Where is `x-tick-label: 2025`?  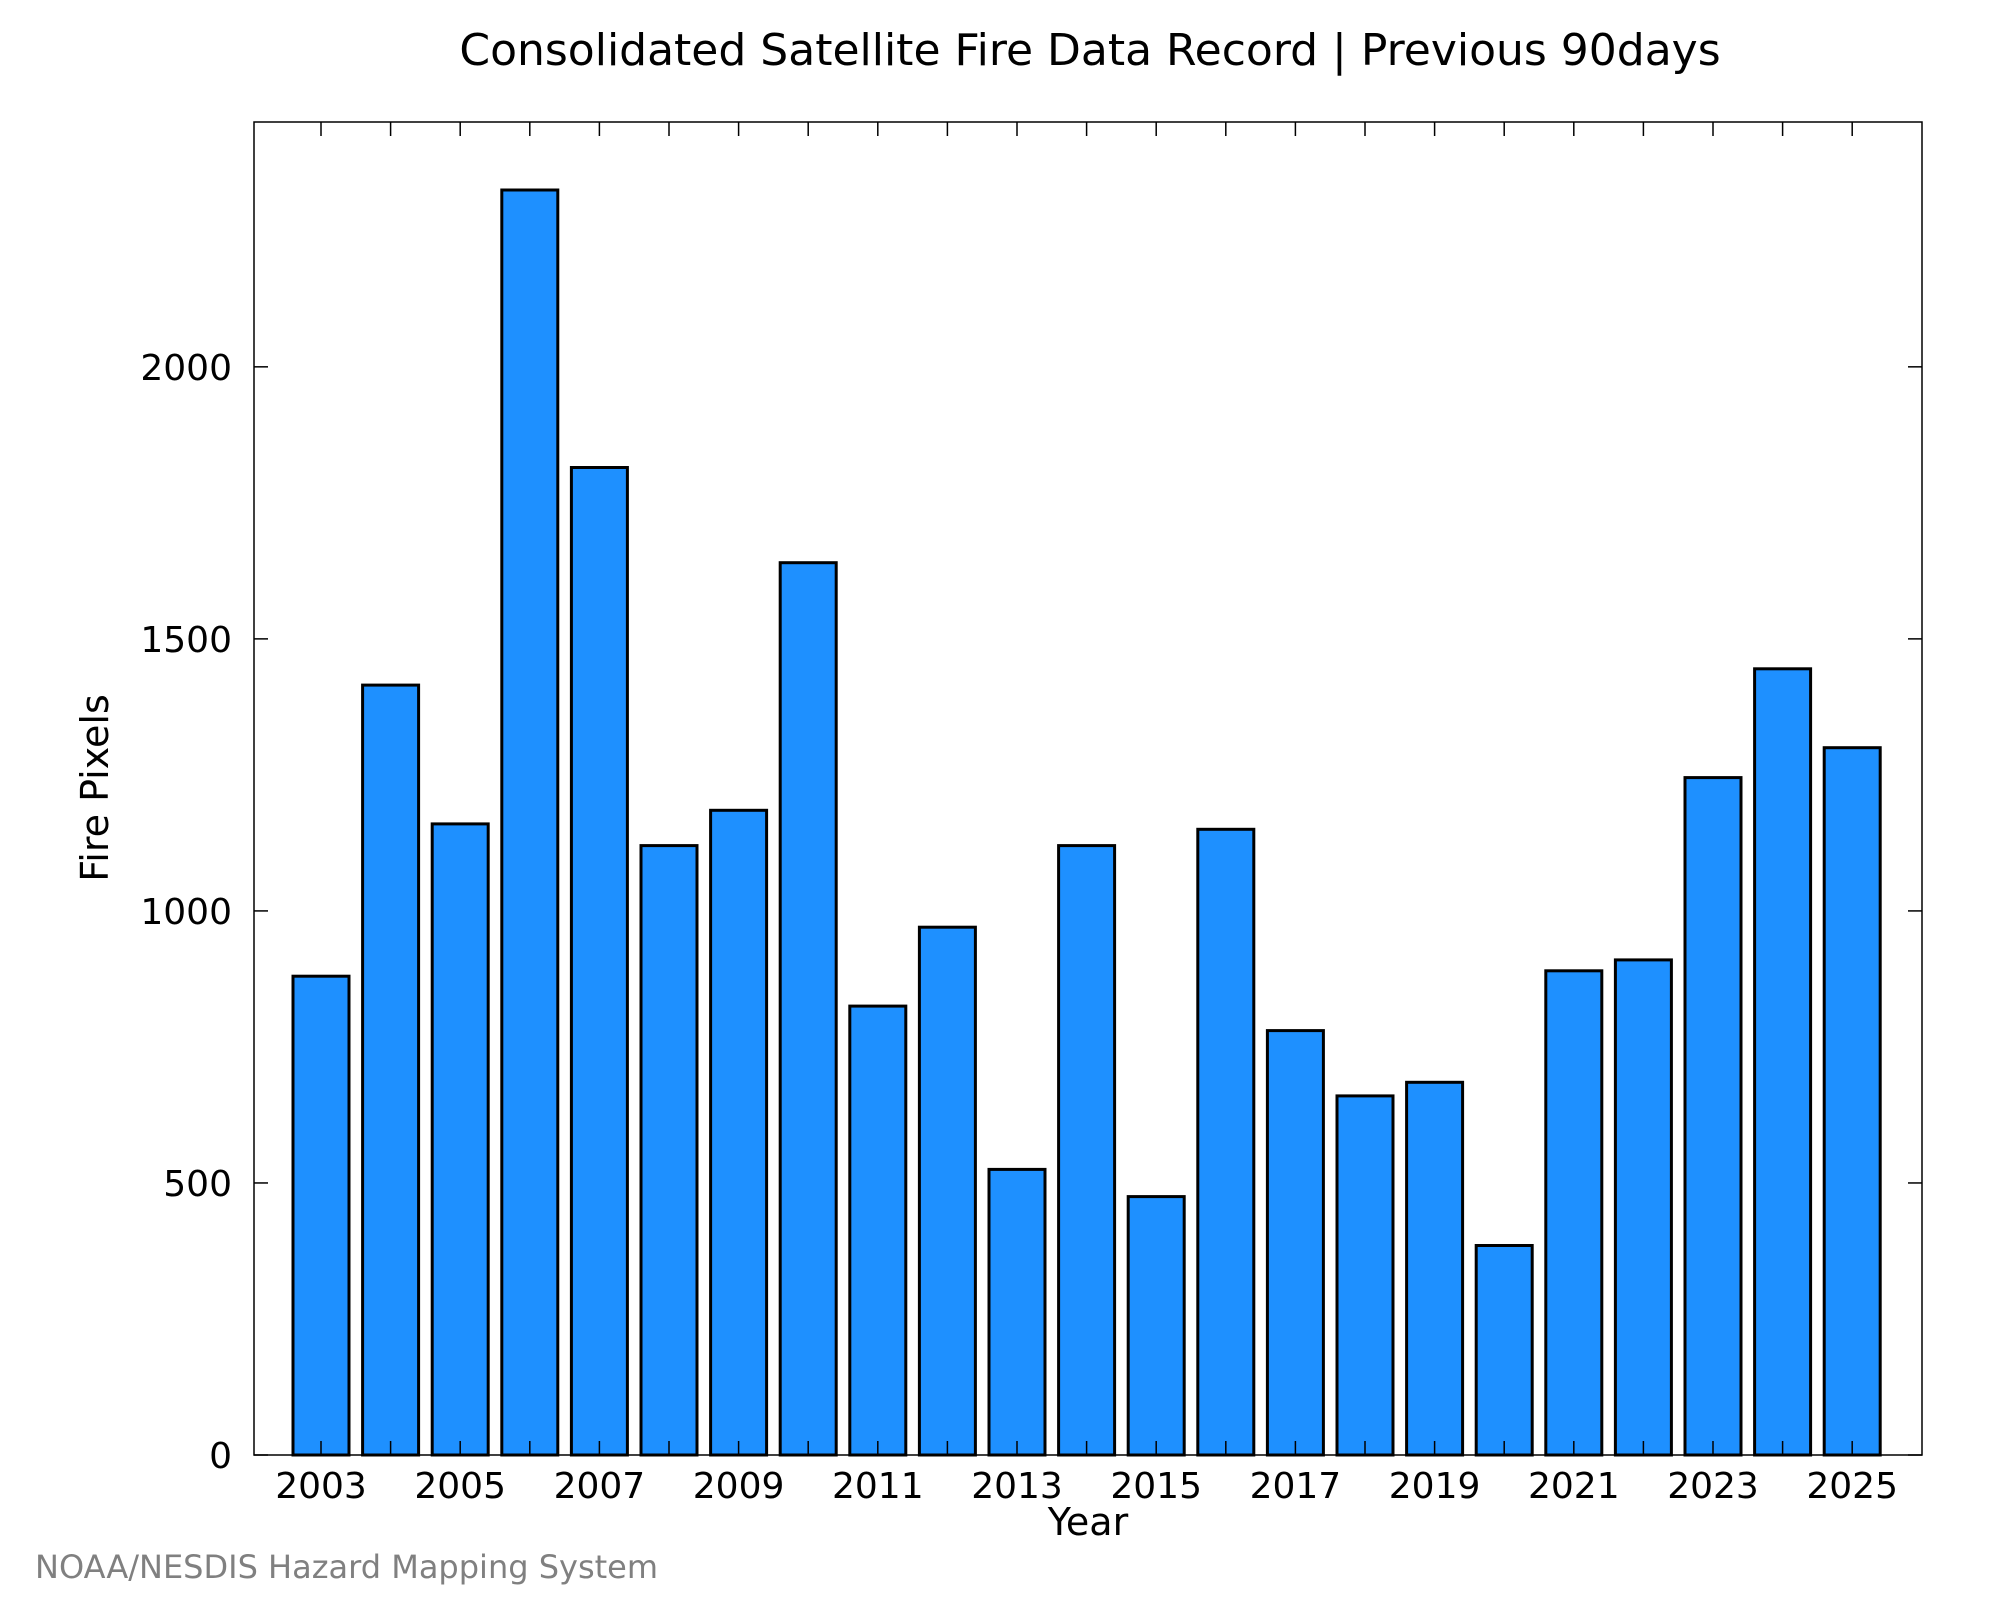
x-tick-label: 2025 is located at coordinates (1852, 1486).